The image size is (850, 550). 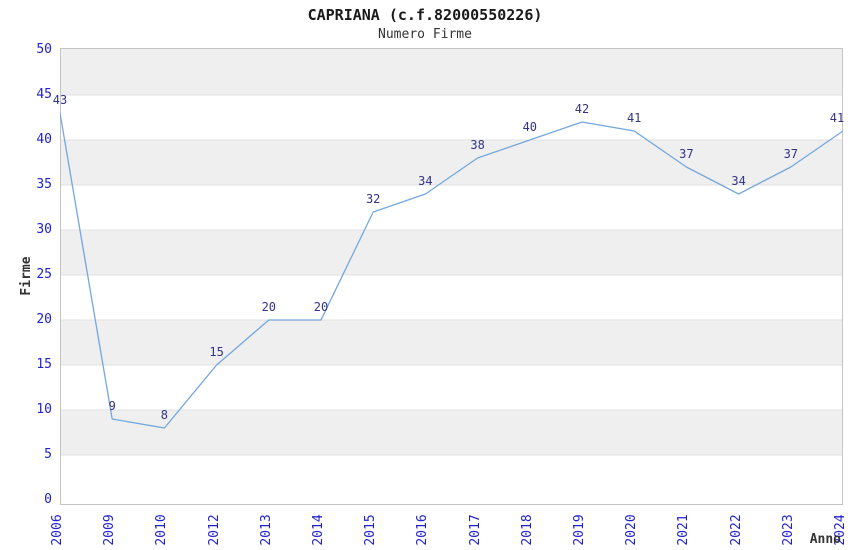 I want to click on y-tick-label: 0, so click(x=48, y=499).